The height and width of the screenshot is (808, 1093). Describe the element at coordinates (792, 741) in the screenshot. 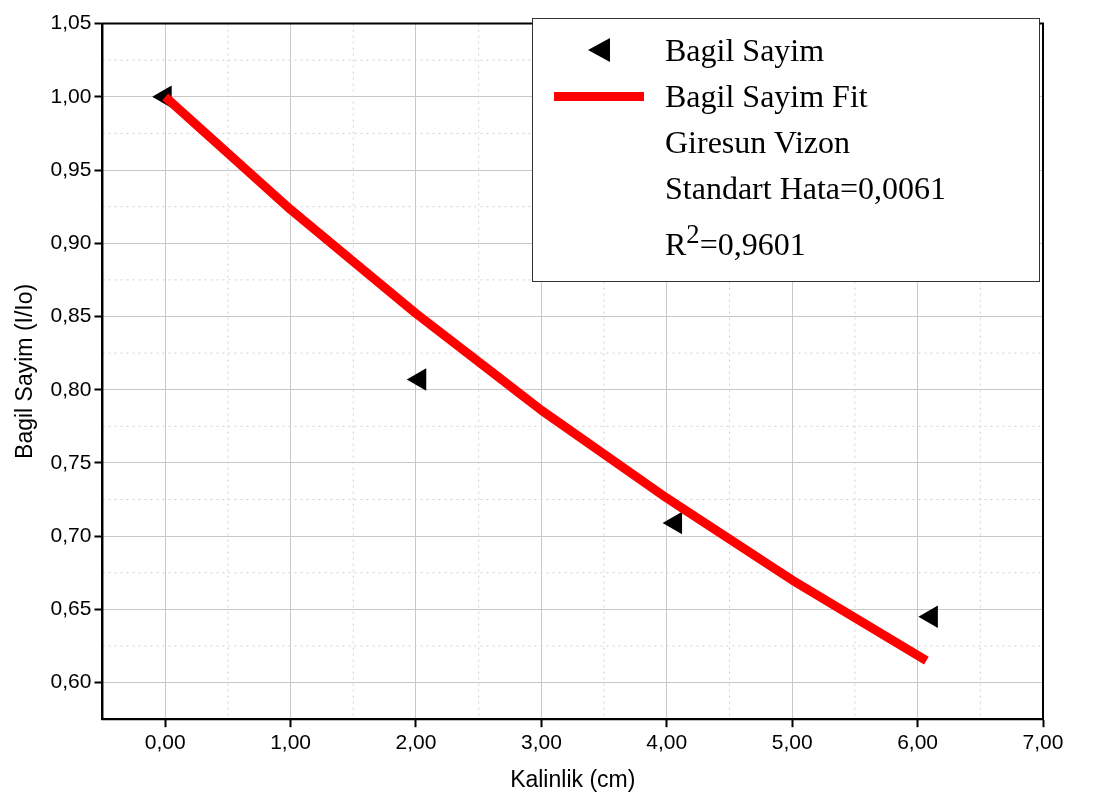

I see `x-tick-label: 5,00` at that location.